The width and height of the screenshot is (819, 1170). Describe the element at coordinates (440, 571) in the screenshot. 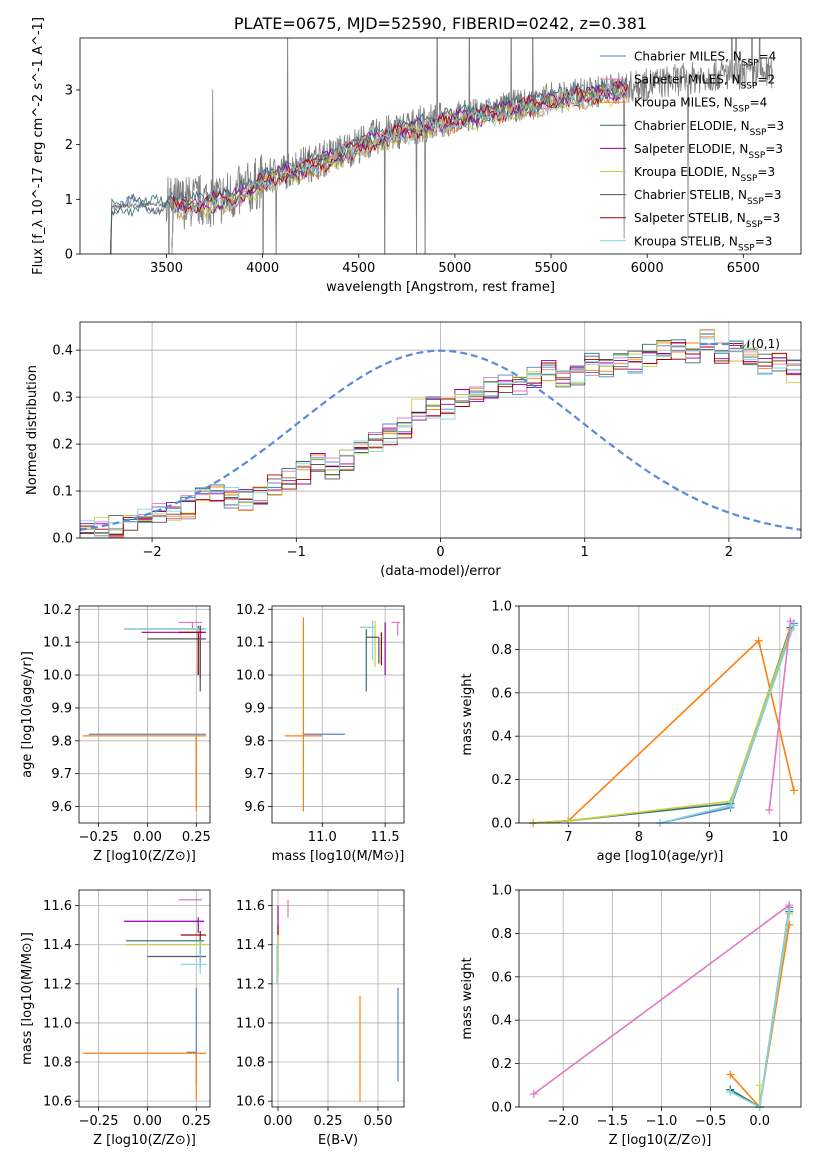

I see `x-axis-label: (data-model)/error` at that location.